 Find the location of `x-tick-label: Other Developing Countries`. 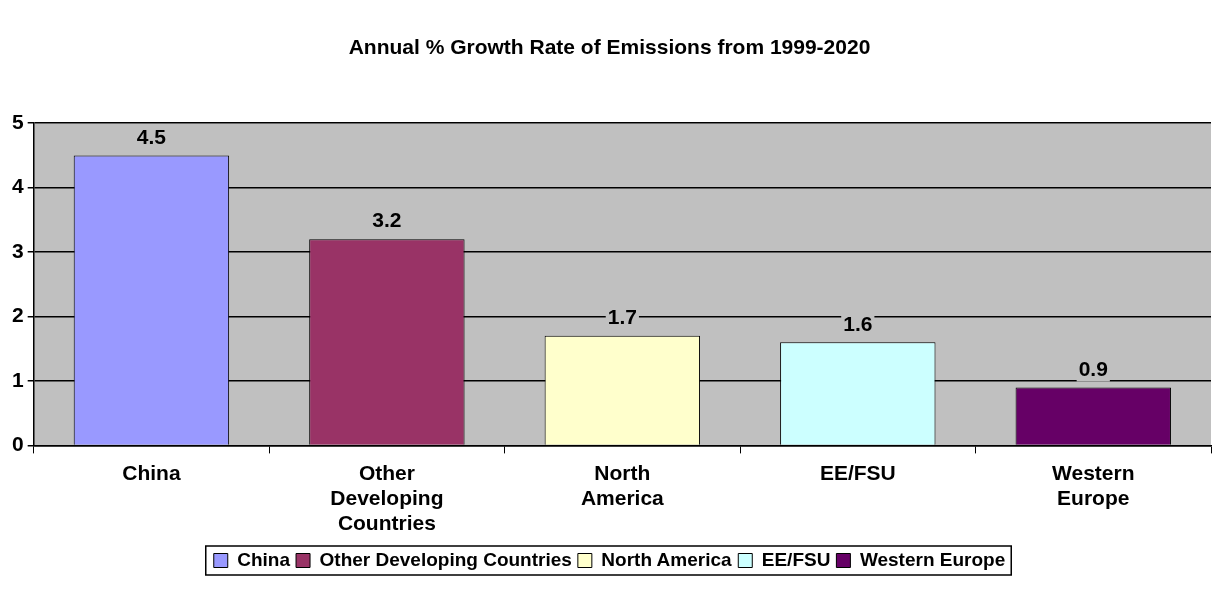

x-tick-label: Other Developing Countries is located at coordinates (387, 497).